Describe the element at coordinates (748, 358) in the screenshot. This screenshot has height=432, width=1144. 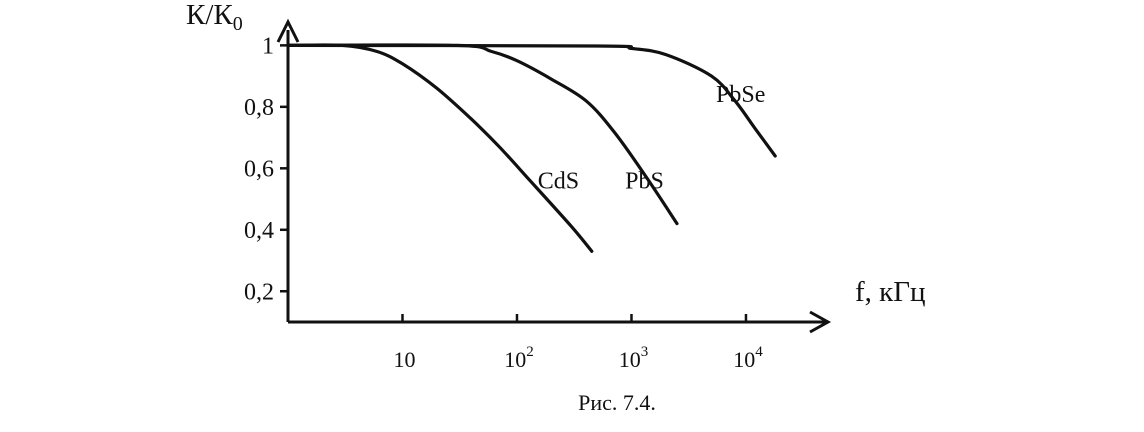
I see `x-tick-label: 10⁴` at that location.